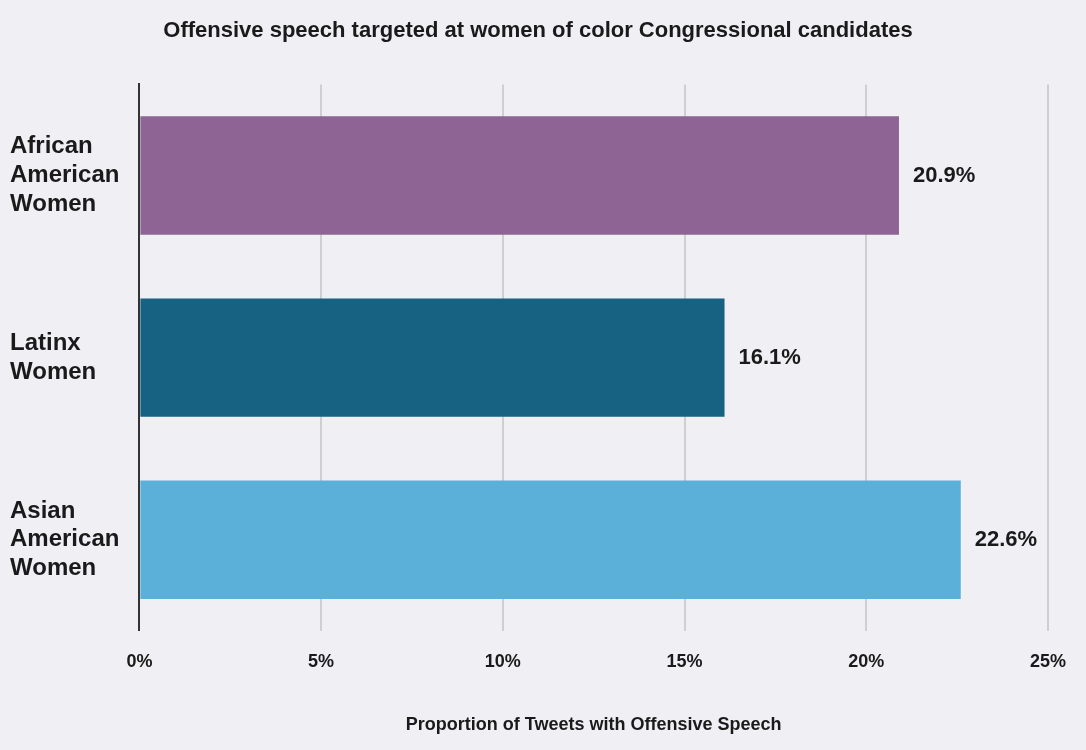  I want to click on data-label: 20.9%, so click(944, 174).